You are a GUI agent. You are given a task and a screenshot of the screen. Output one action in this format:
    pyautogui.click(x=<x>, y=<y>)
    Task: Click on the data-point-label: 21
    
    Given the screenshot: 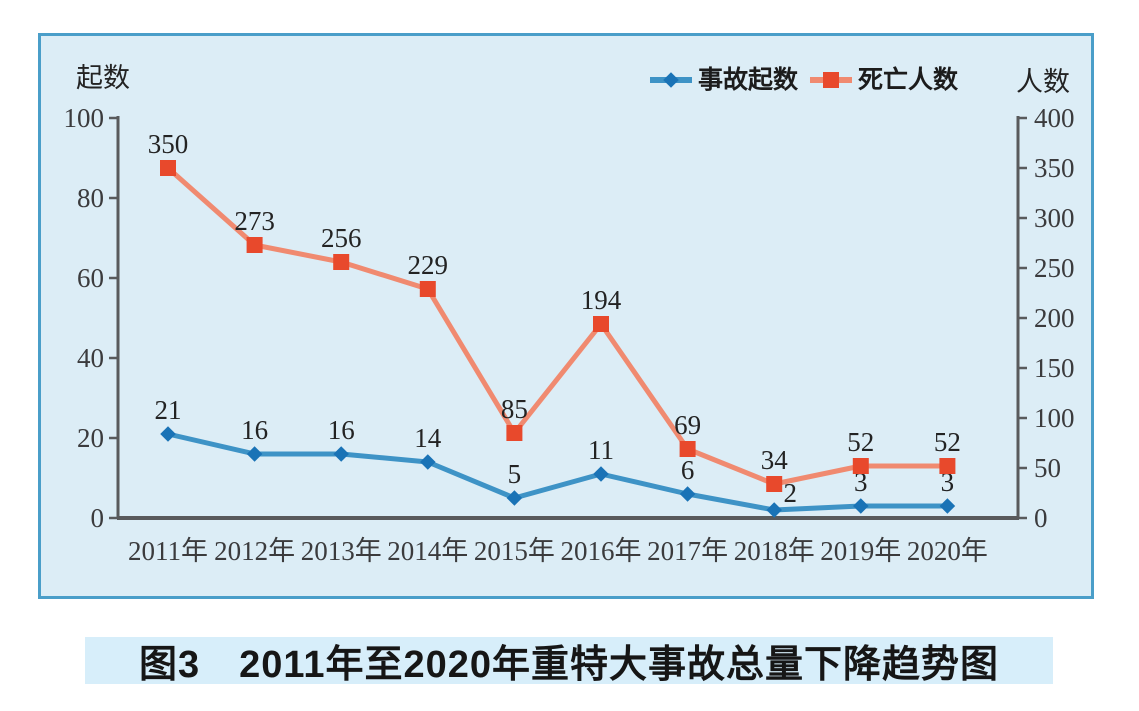 What is the action you would take?
    pyautogui.click(x=168, y=410)
    